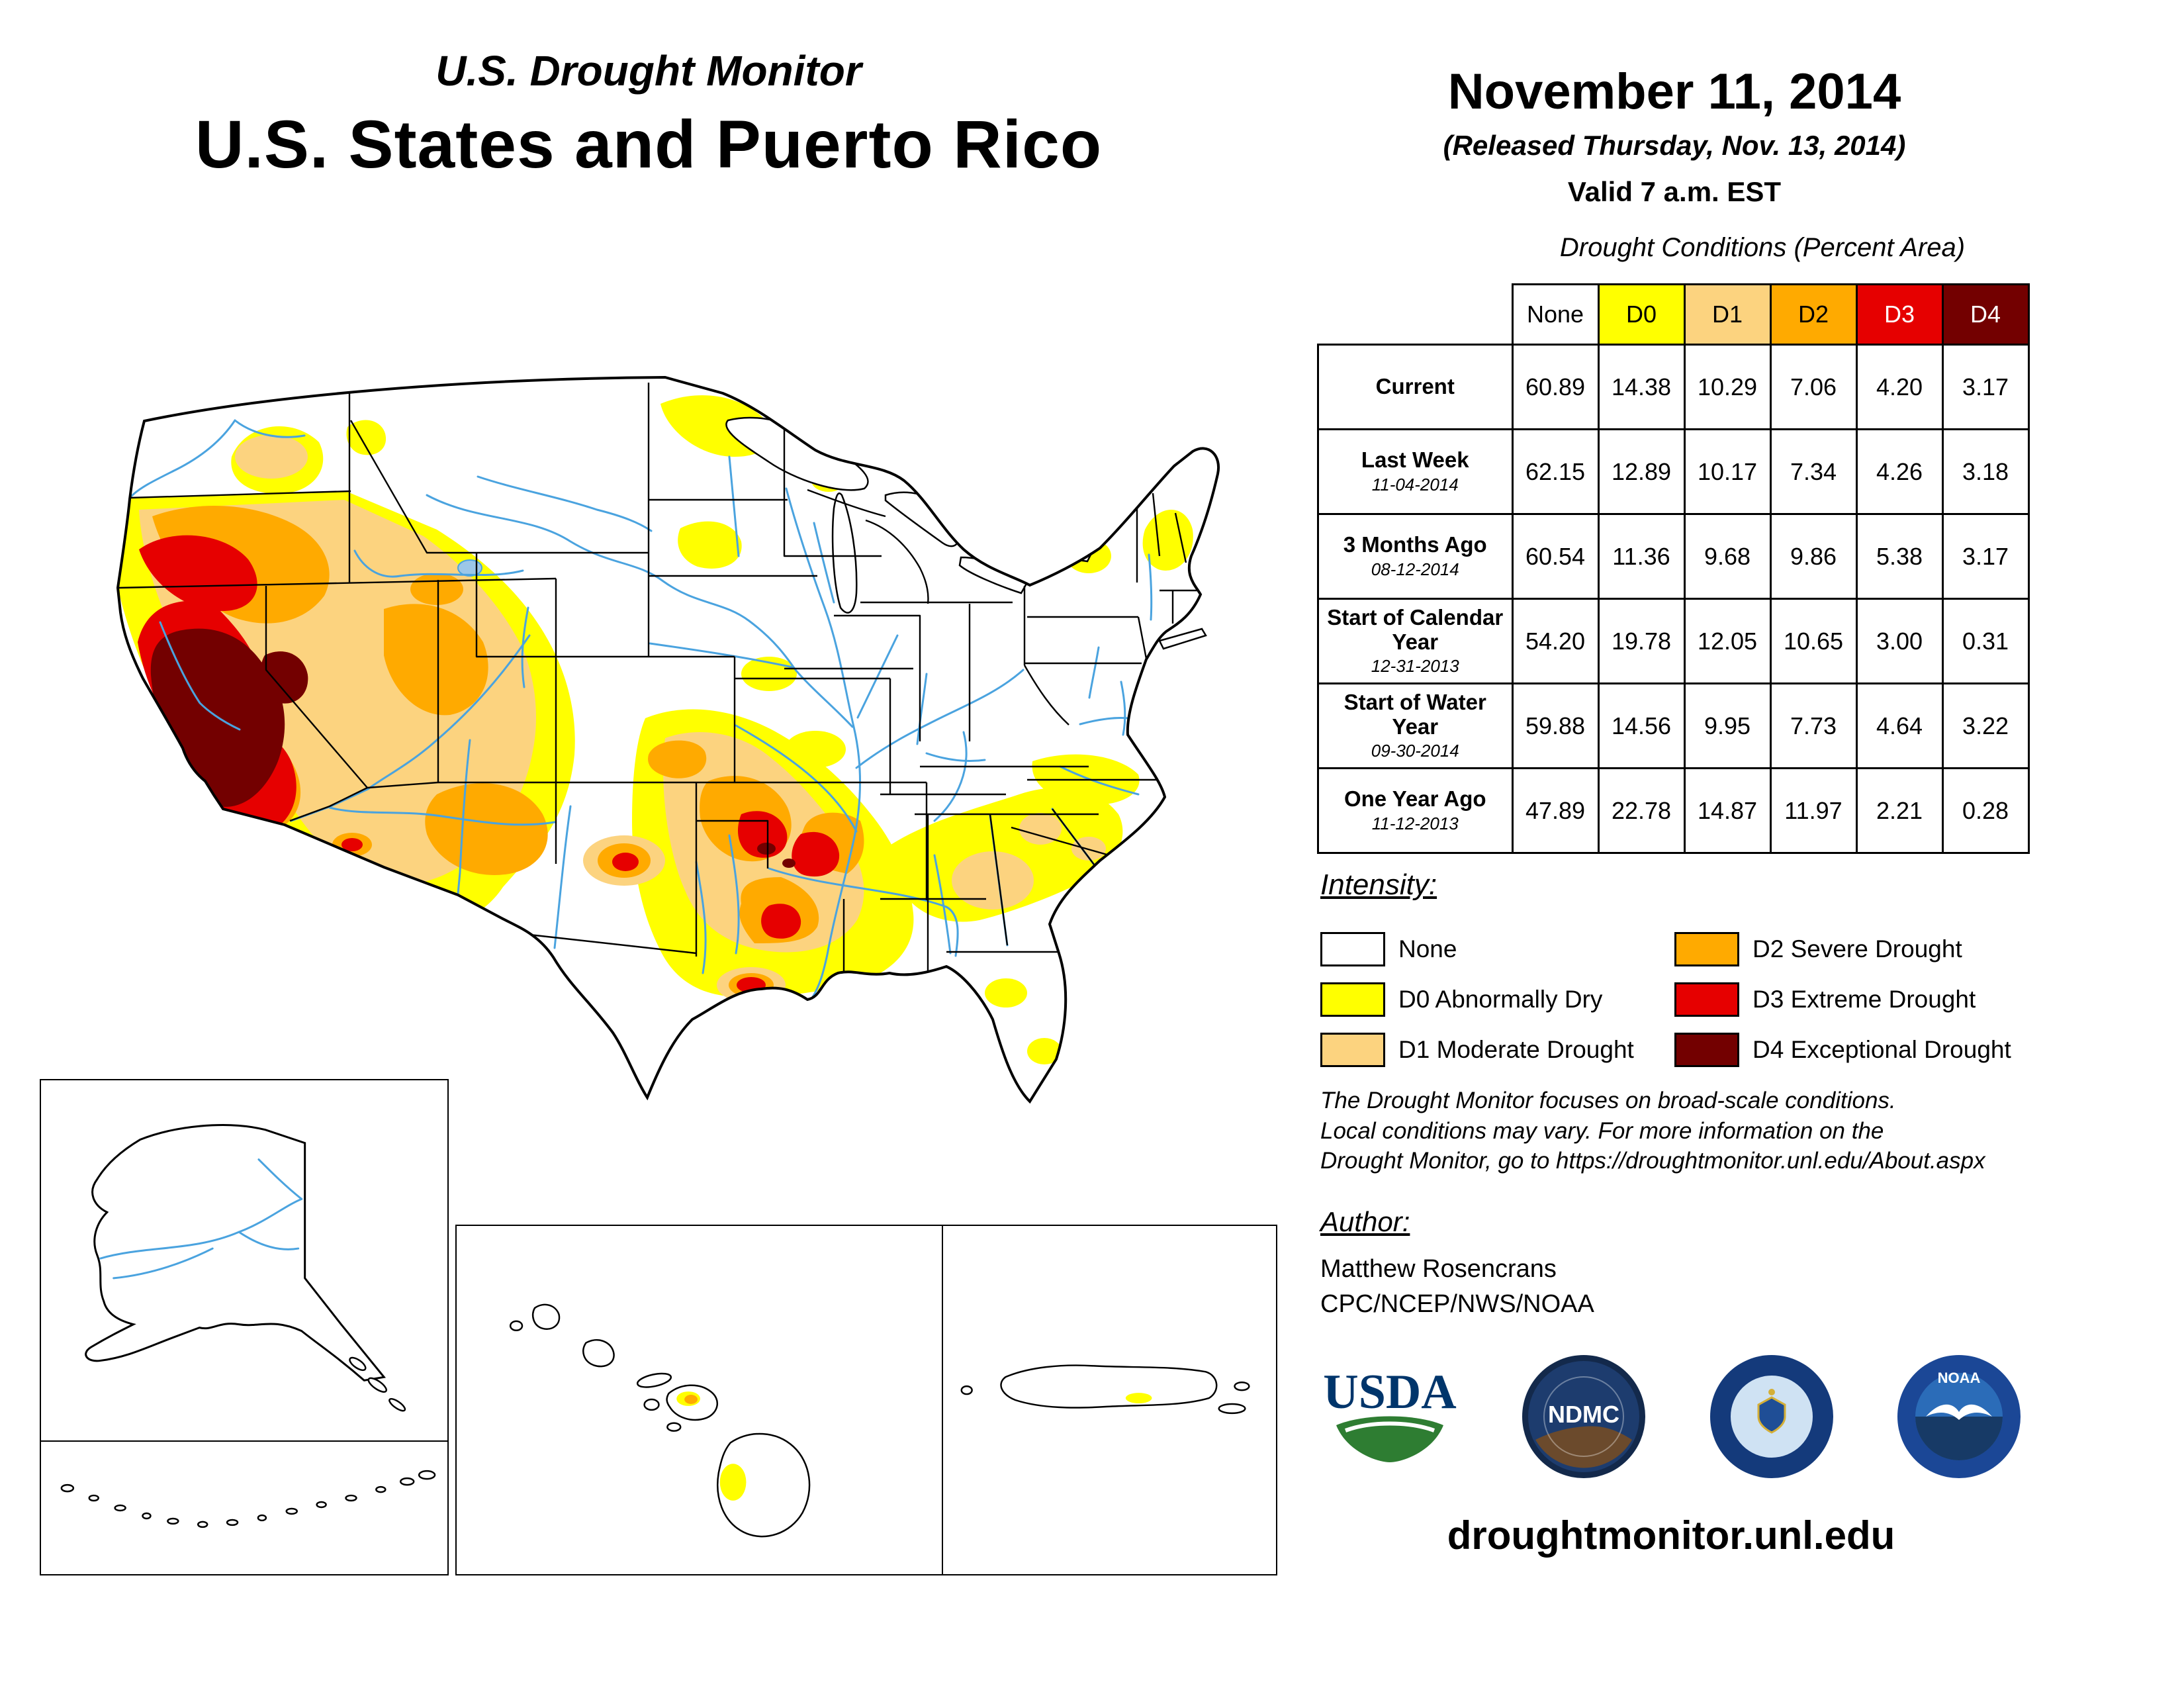 The height and width of the screenshot is (1688, 2184). I want to click on row-label: Current, so click(1416, 387).